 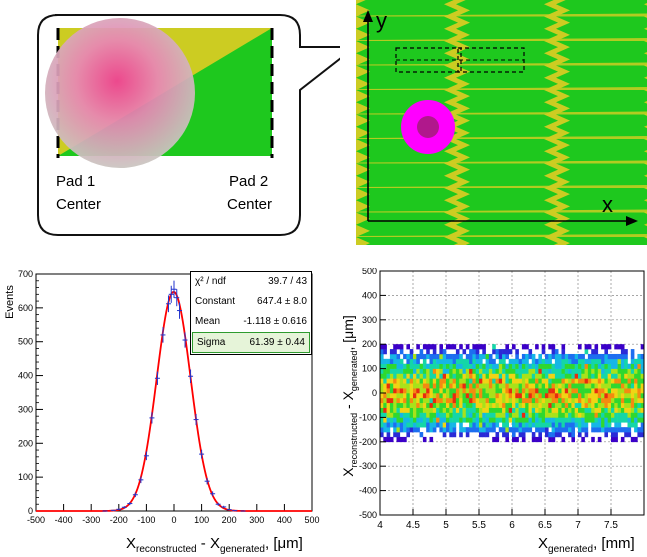 I want to click on heat-ylabel-unit: , [μm], so click(x=348, y=332).